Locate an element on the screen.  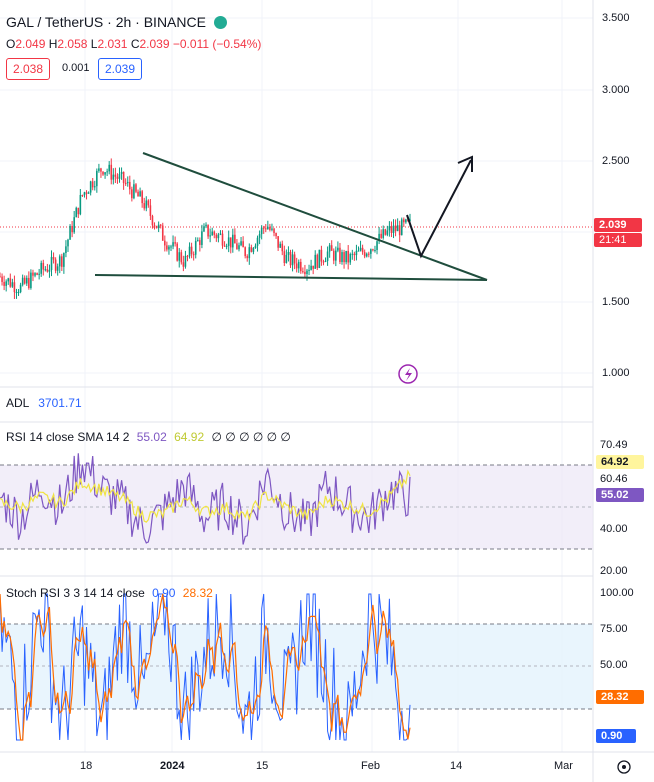
open-value: 2.049 is located at coordinates (30, 44).